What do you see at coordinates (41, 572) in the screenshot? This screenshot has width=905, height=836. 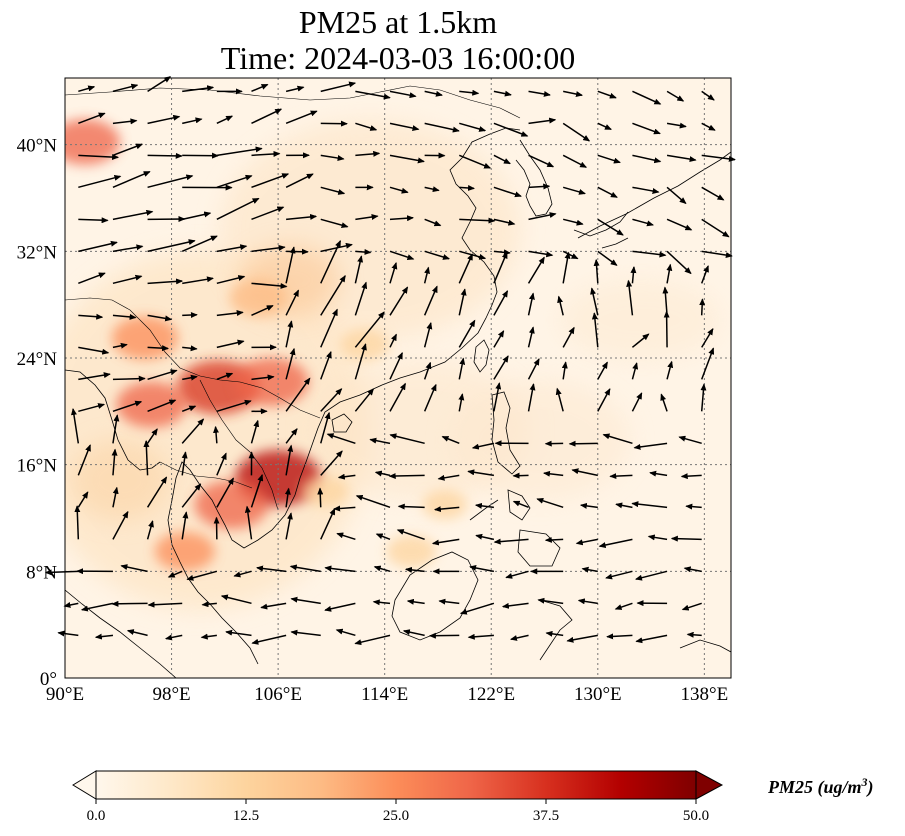 I see `y-tick-label: 8°N` at bounding box center [41, 572].